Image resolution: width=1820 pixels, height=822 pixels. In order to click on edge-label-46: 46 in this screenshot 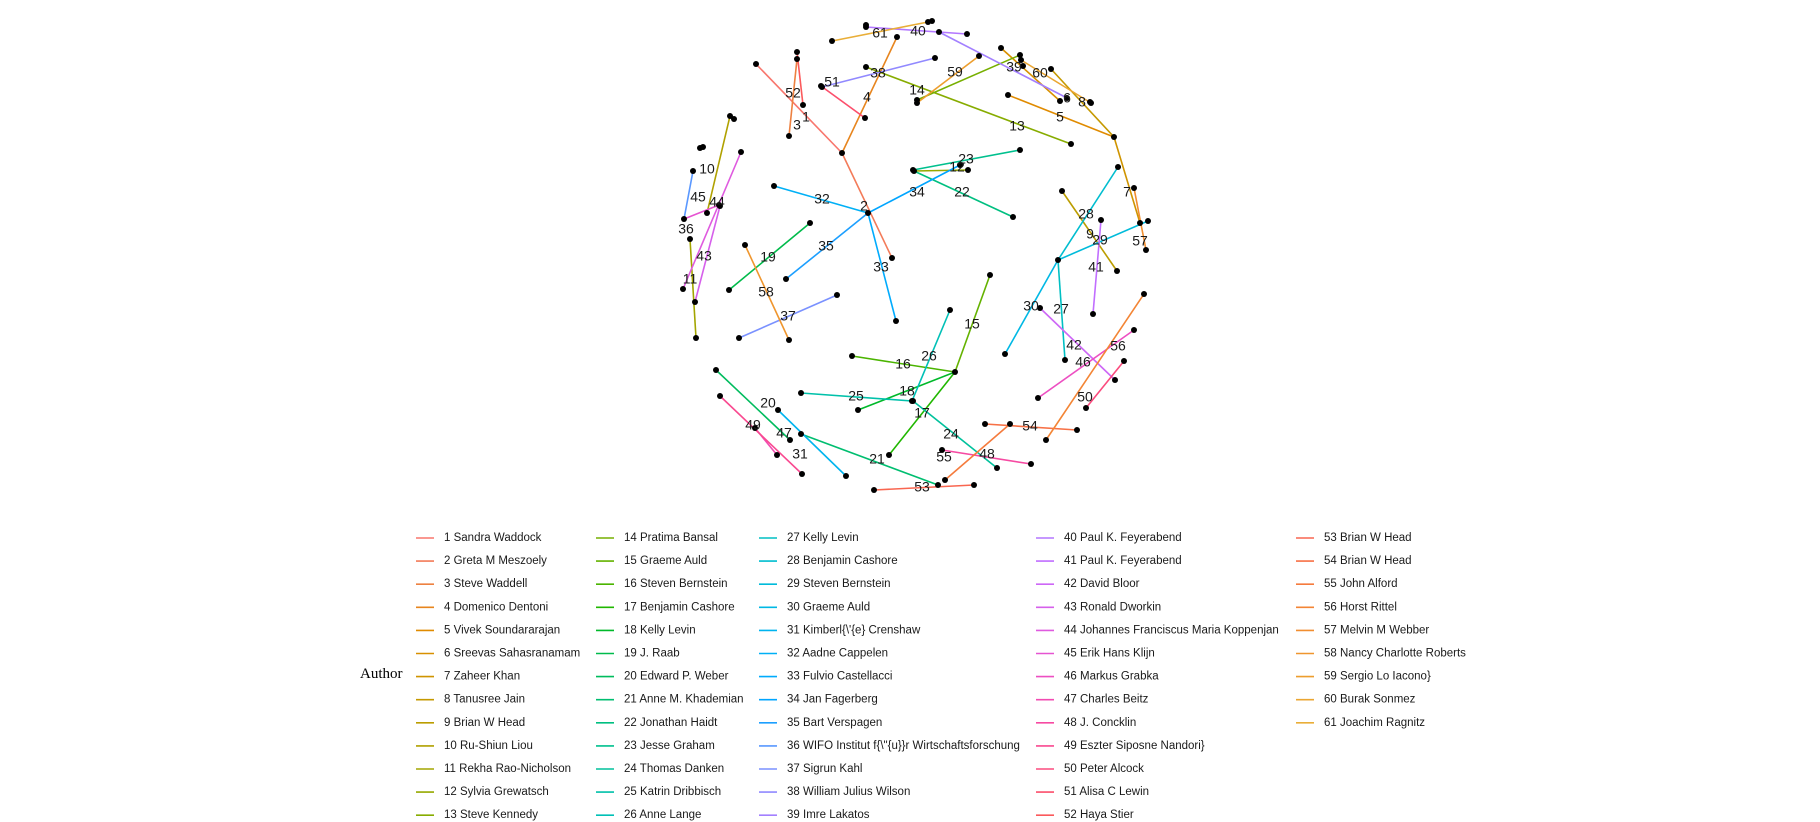, I will do `click(1083, 362)`.